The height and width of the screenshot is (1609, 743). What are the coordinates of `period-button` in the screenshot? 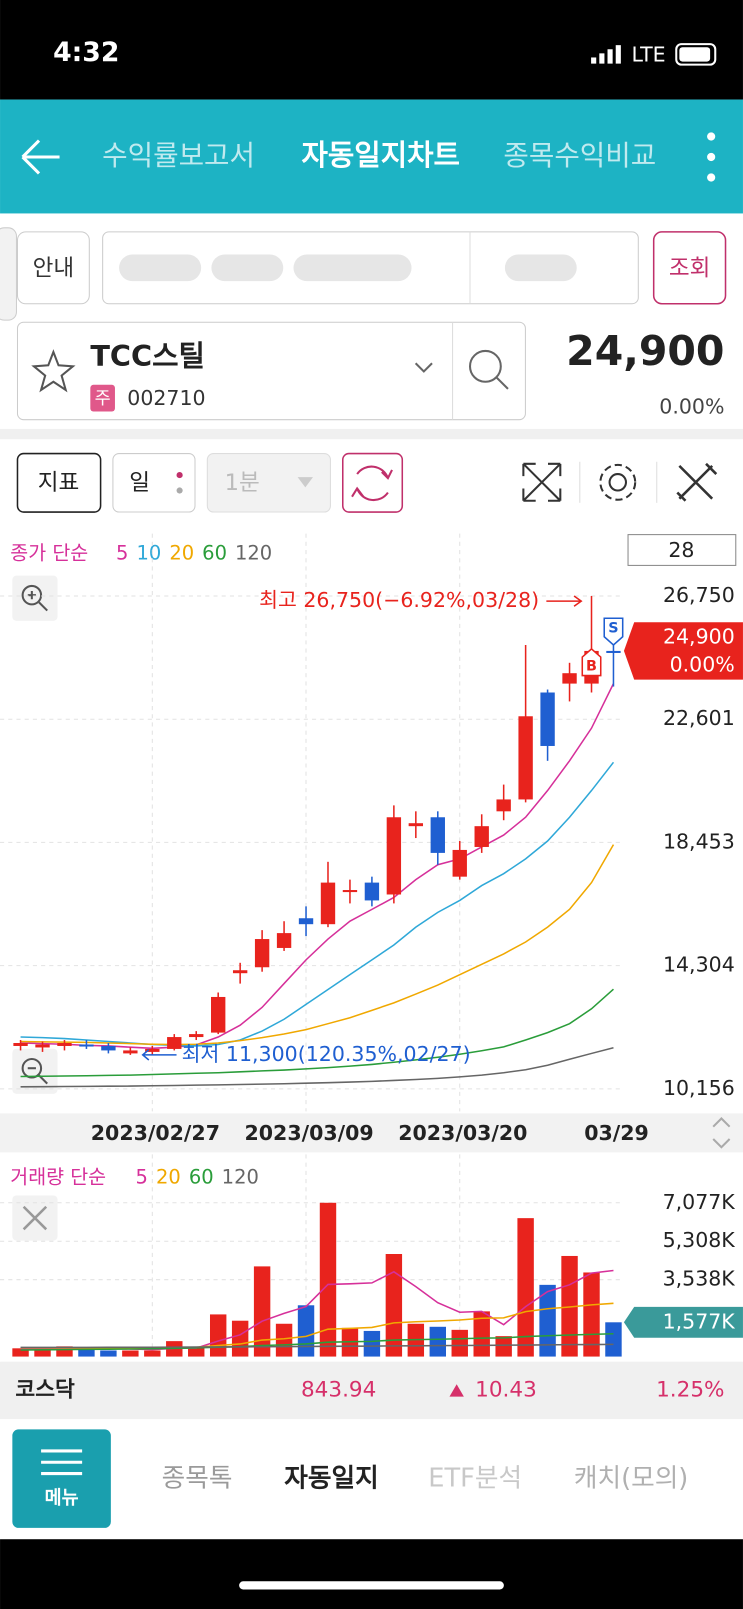 It's located at (154, 483).